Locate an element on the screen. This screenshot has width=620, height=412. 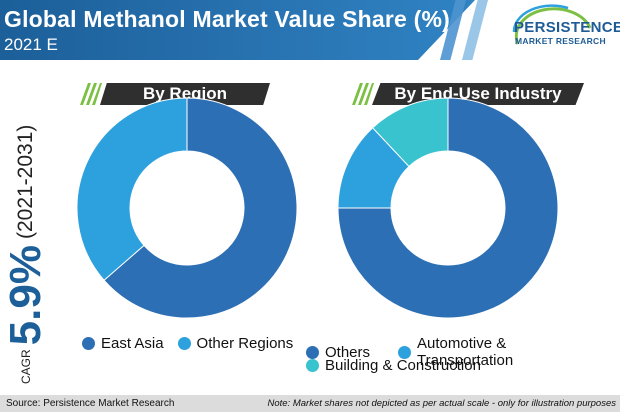
cagr-panel: CAGR 5.9% (2021-2031) is located at coordinates (26, 227).